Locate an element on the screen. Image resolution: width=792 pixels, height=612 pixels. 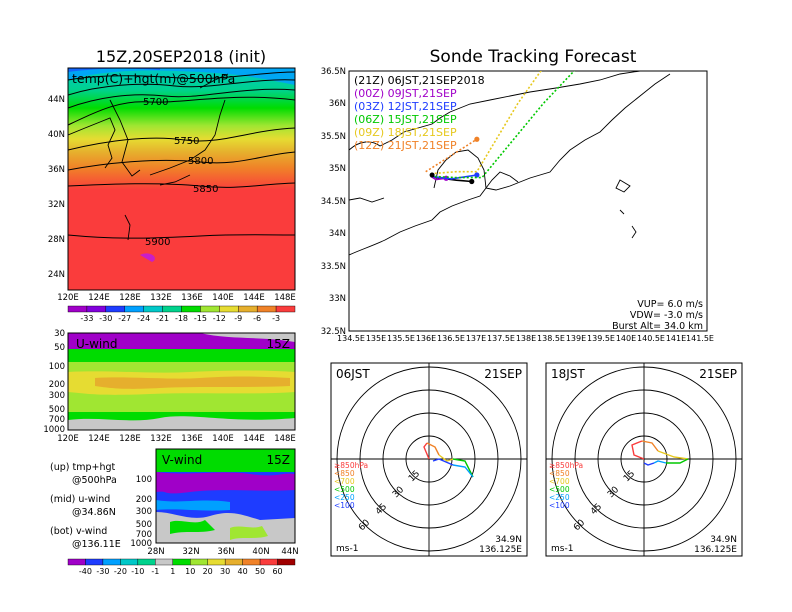
hodo-left-legend-0: ≥850hPa is located at coordinates (351, 465).